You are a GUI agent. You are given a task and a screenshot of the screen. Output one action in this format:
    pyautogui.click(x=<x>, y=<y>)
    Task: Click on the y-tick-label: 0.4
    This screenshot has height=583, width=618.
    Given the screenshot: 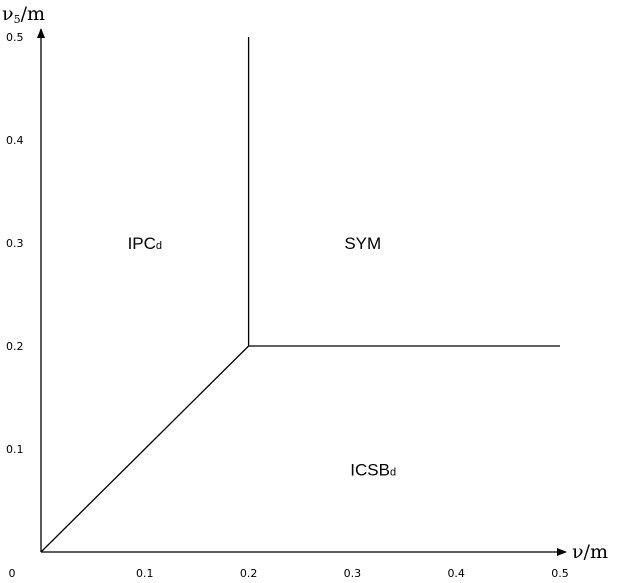 What is the action you would take?
    pyautogui.click(x=15, y=140)
    